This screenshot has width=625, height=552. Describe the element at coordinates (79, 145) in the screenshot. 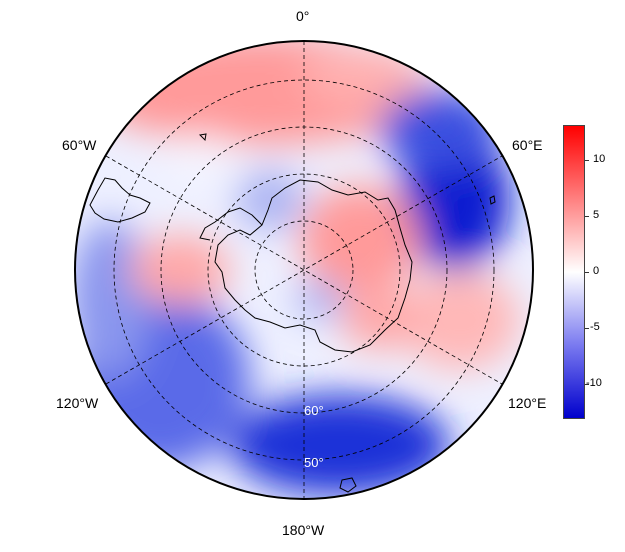

I see `lon-label-60w: 60°W` at that location.